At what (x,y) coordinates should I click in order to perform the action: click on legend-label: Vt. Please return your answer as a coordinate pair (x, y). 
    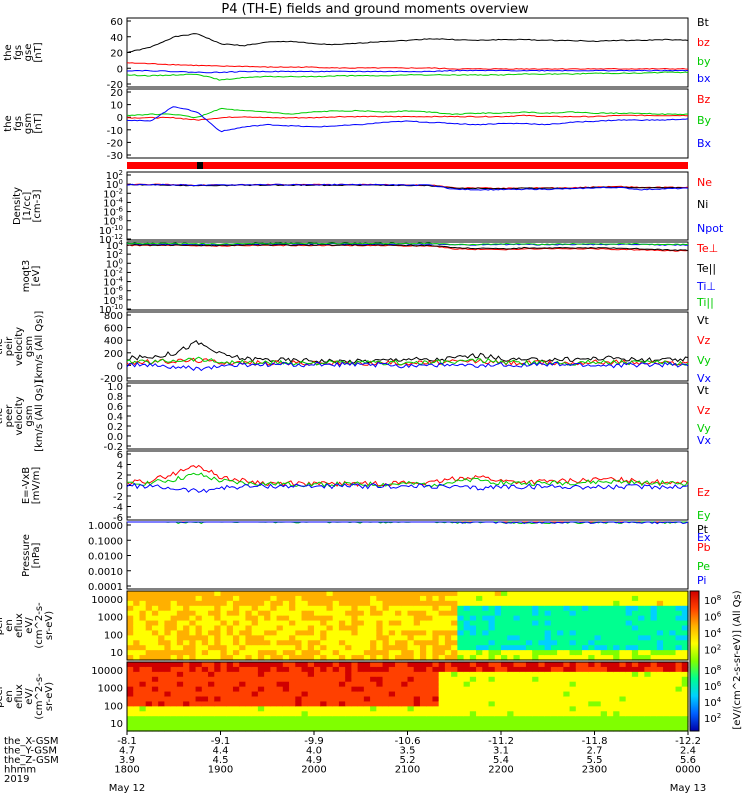
    Looking at the image, I should click on (703, 390).